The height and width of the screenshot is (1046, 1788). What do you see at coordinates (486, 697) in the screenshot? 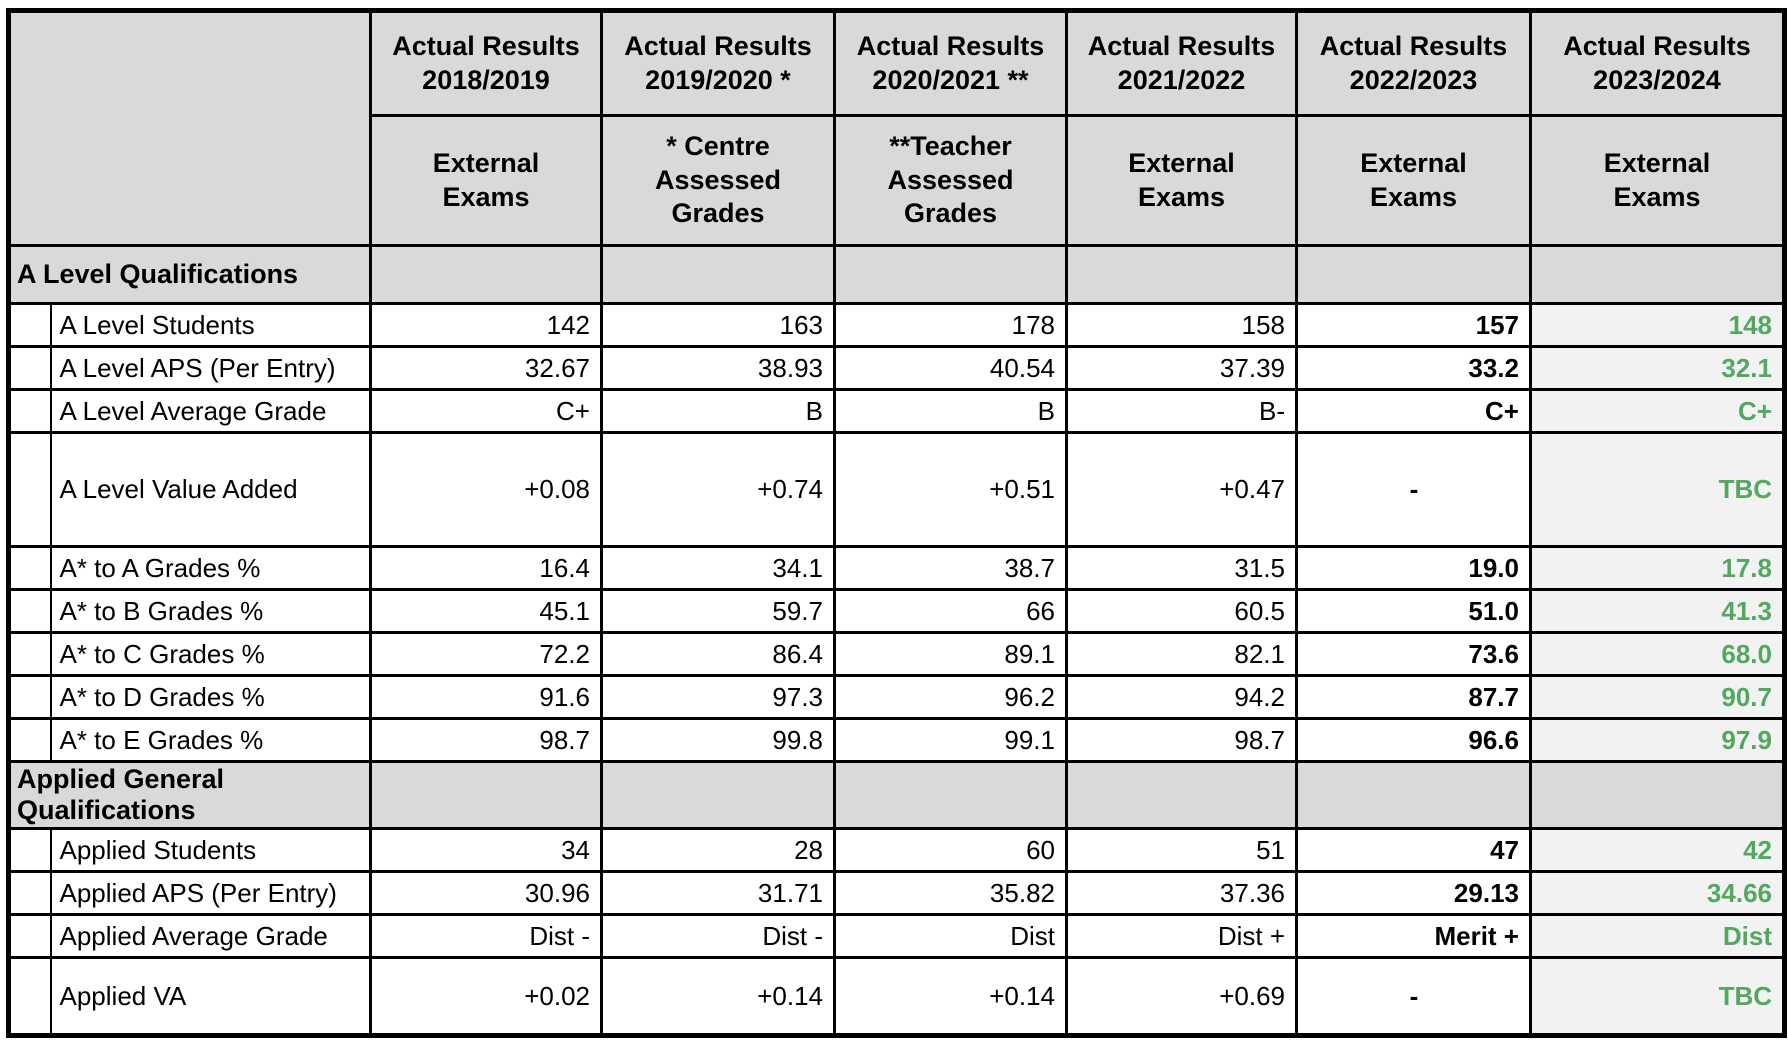
I see `cell-value: 91.6` at bounding box center [486, 697].